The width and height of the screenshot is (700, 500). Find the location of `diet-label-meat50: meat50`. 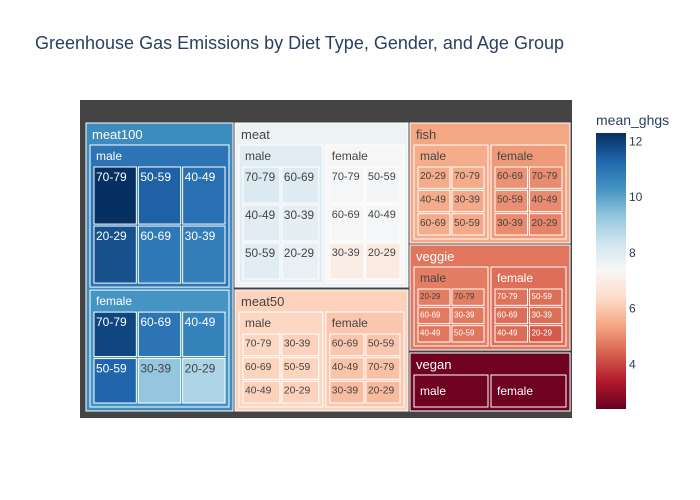

diet-label-meat50: meat50 is located at coordinates (262, 301).